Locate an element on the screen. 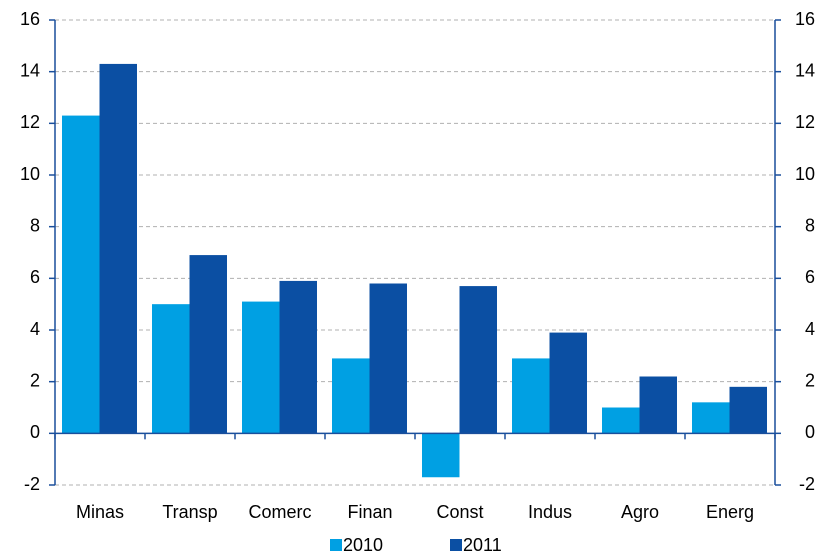  y-tick-label: 6 is located at coordinates (35, 277).